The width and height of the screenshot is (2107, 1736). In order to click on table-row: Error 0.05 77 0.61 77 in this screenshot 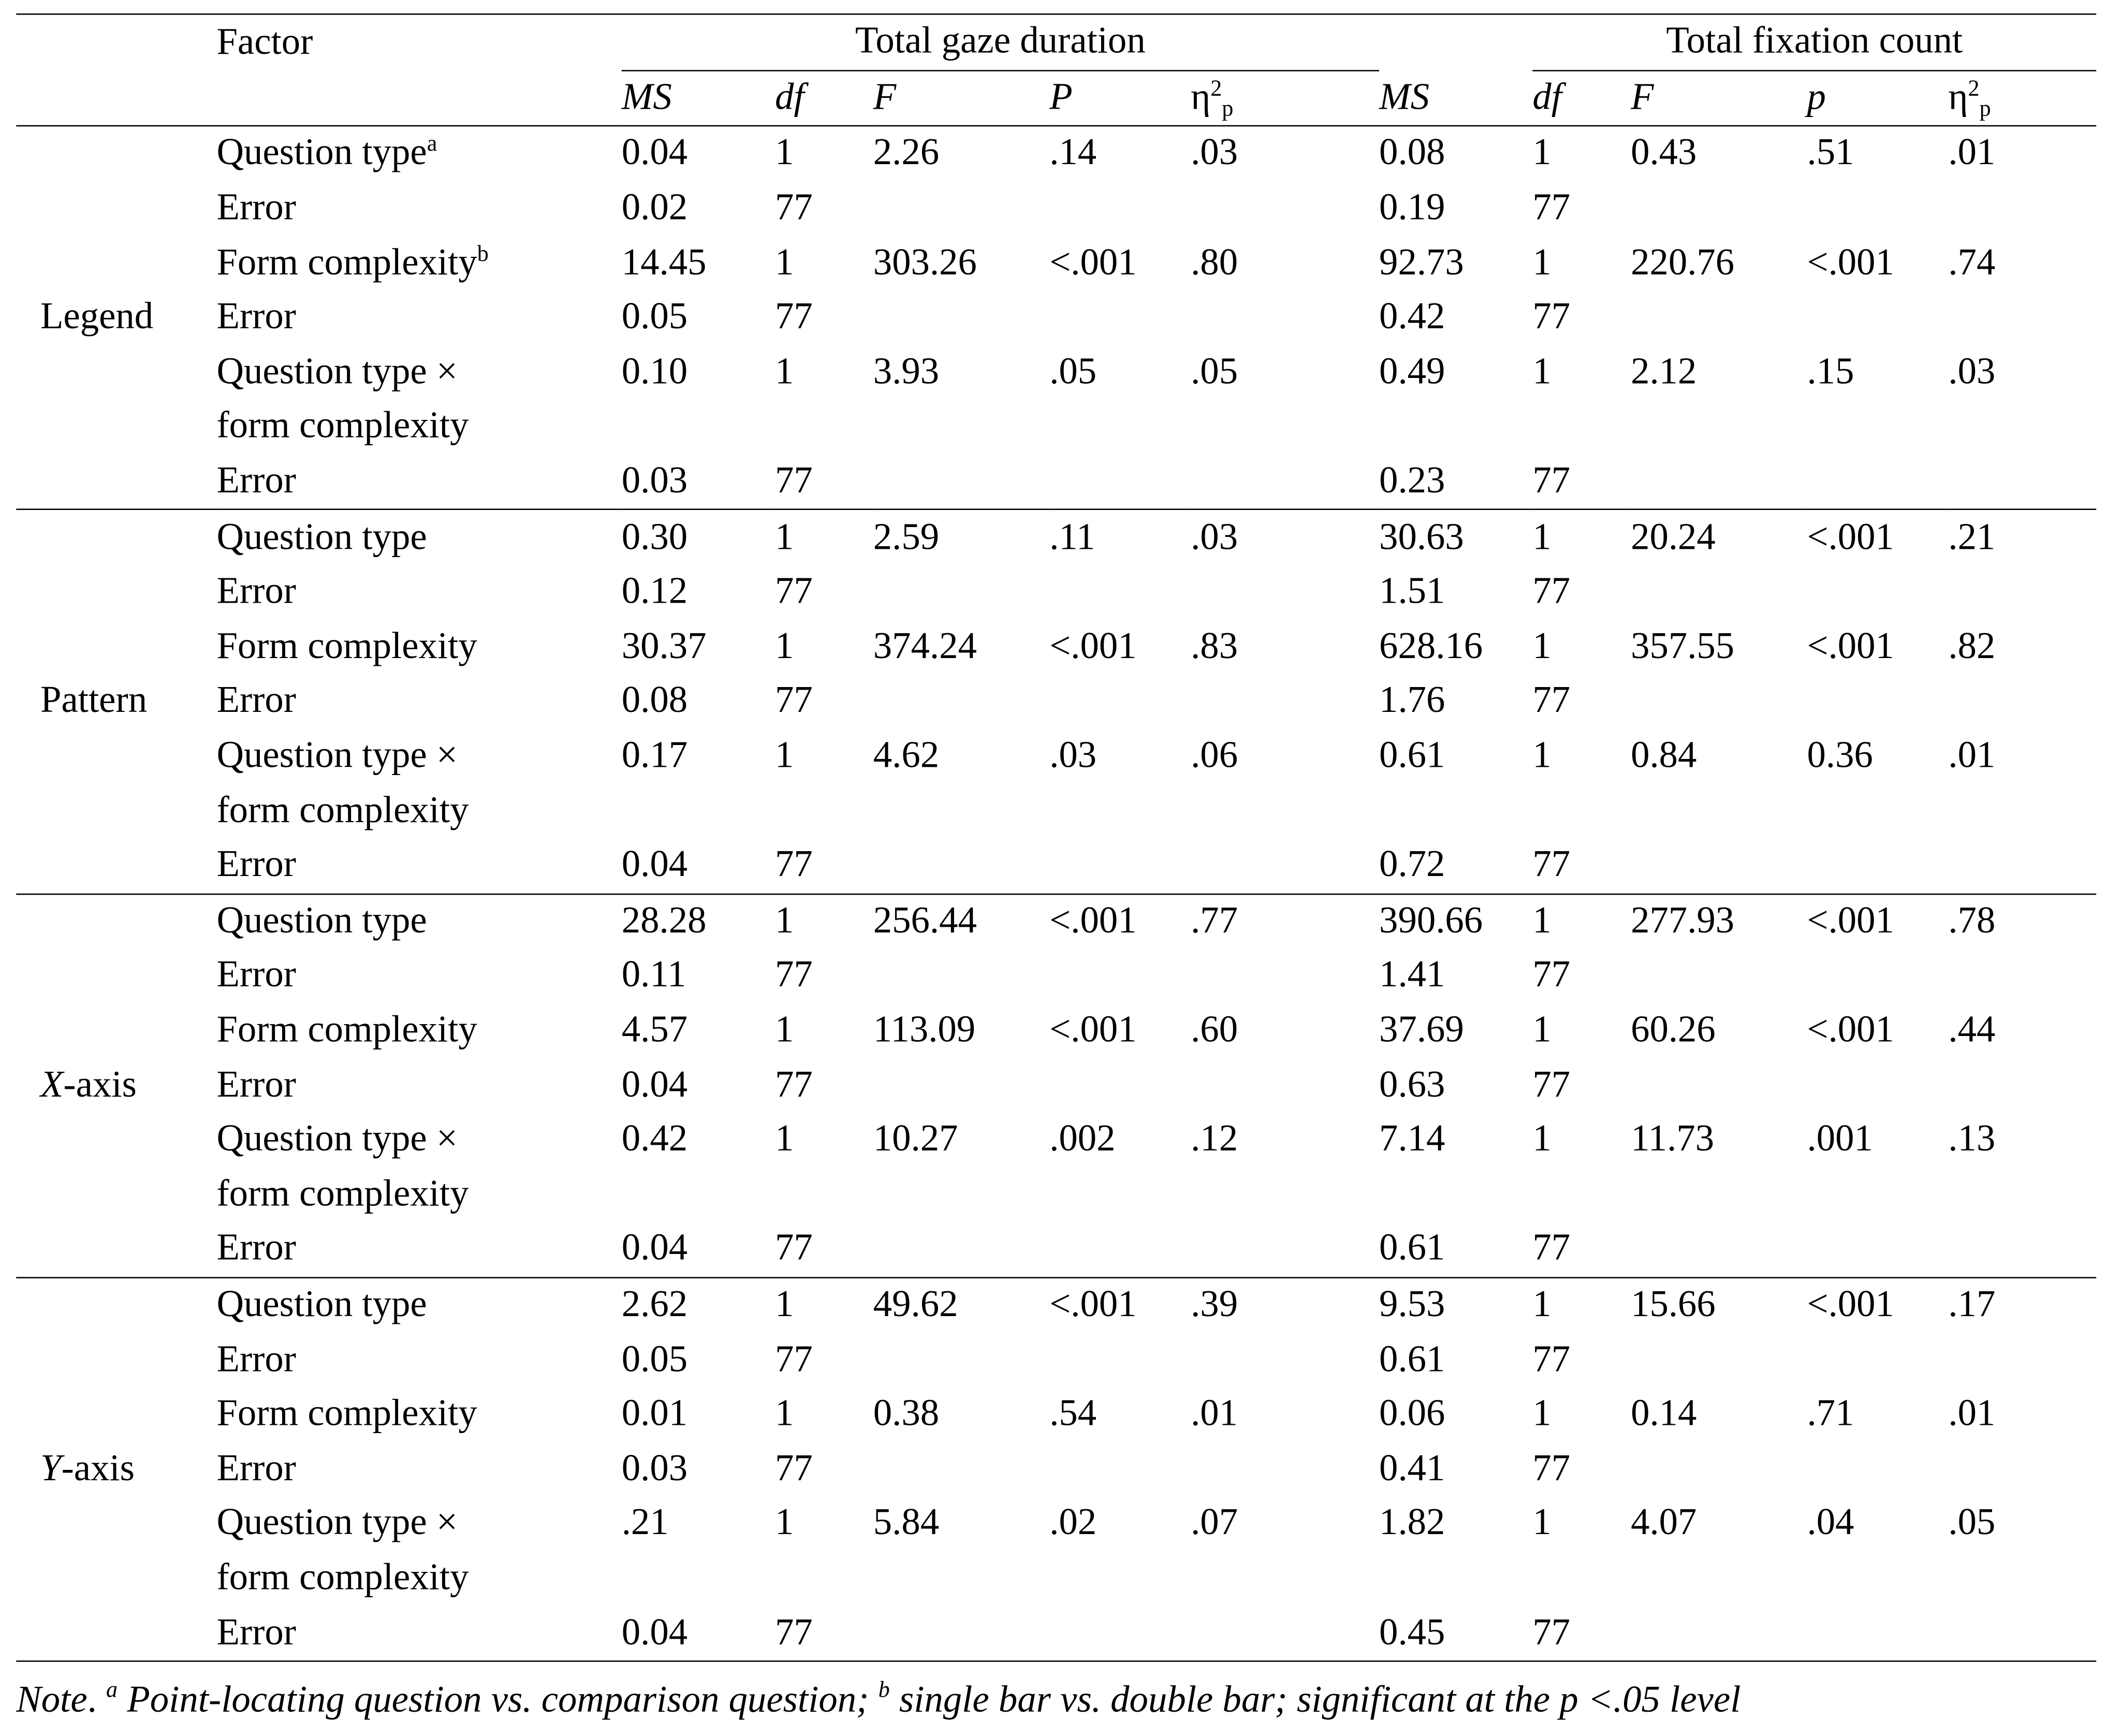, I will do `click(1056, 1360)`.